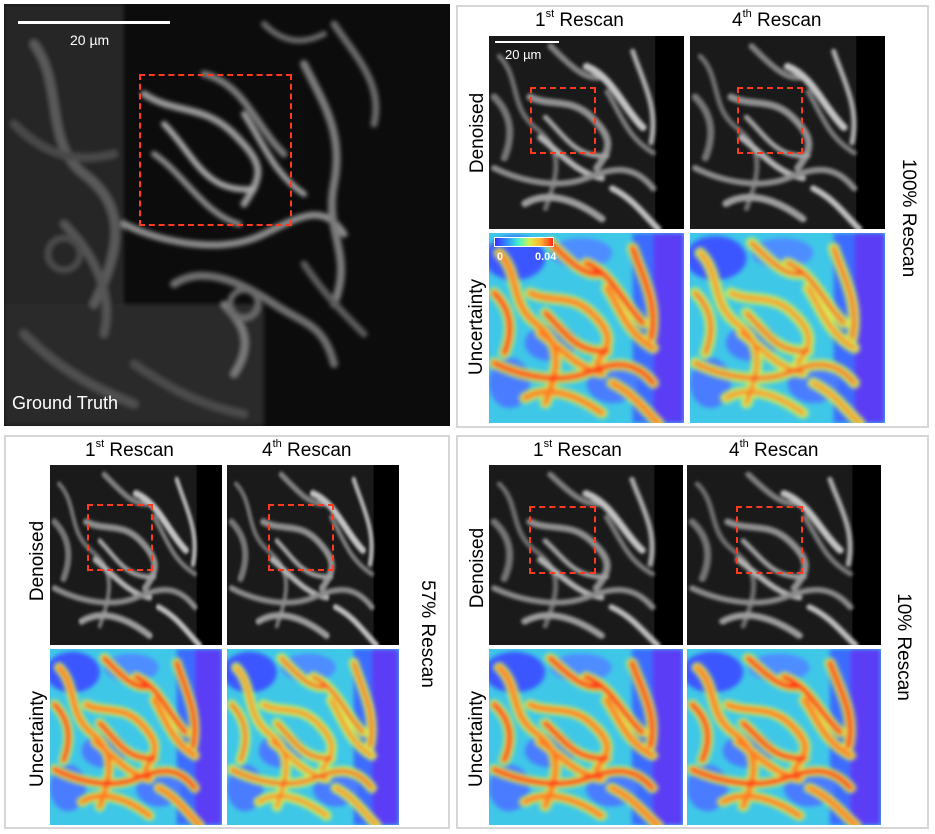 The image size is (935, 834). I want to click on panel-100-denoised-4th, so click(787, 132).